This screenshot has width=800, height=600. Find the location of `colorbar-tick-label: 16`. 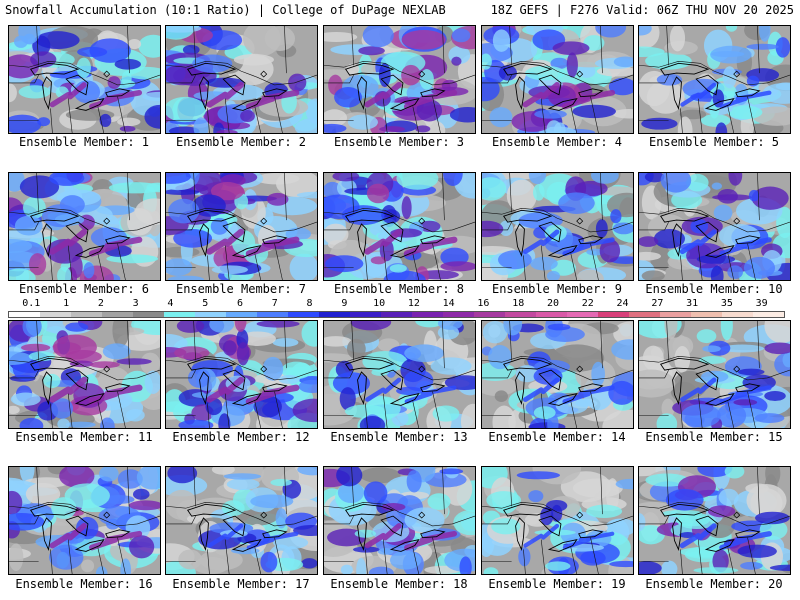

colorbar-tick-label: 16 is located at coordinates (483, 303).